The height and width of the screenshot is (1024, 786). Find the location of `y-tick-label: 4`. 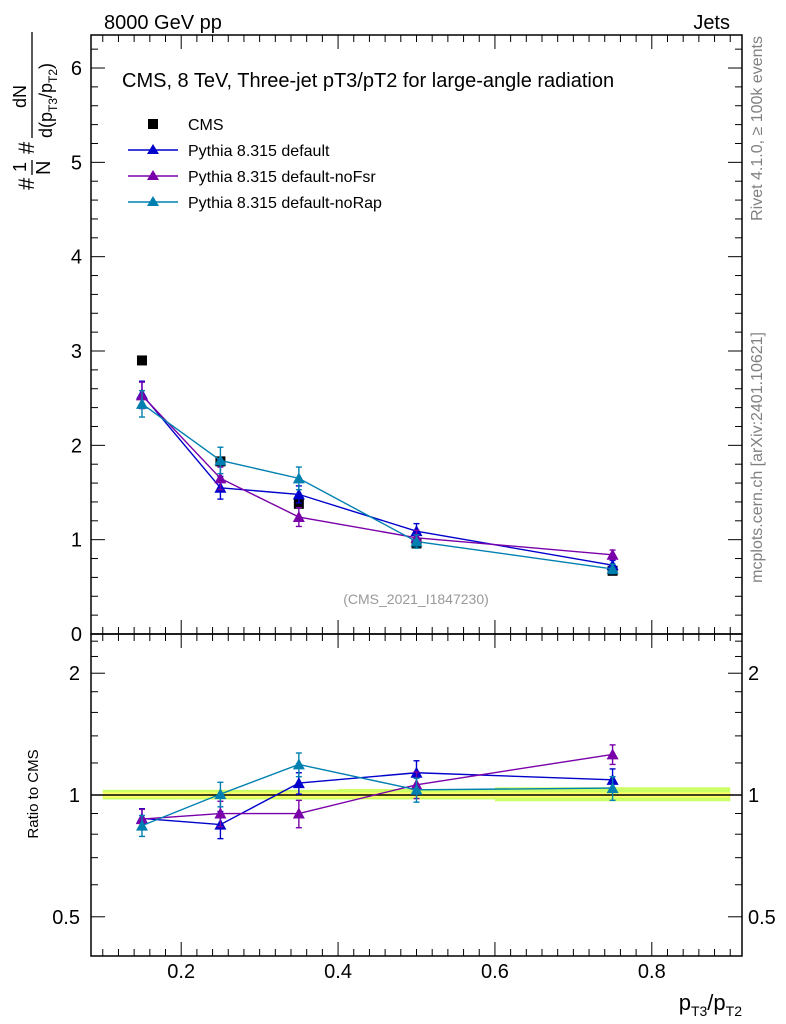

y-tick-label: 4 is located at coordinates (76, 258).